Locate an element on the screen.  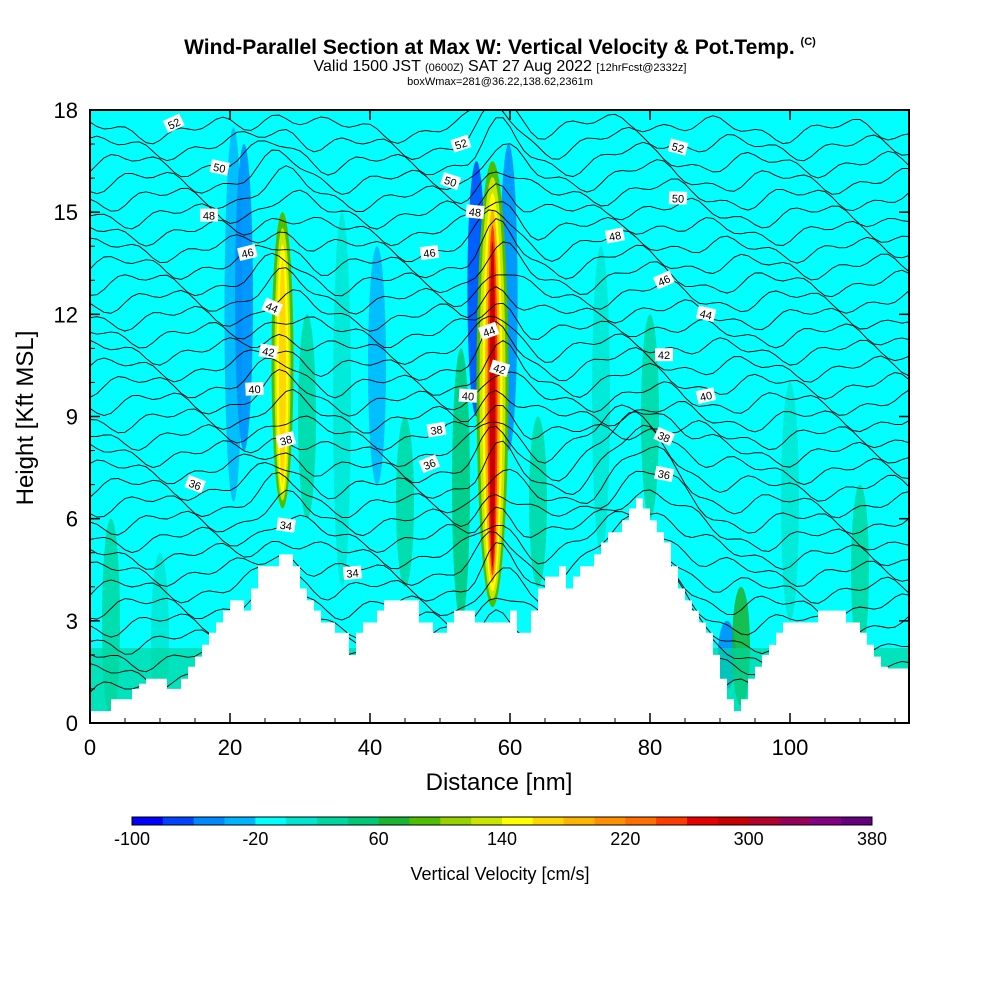
x-axis-label: Distance [nm] is located at coordinates (499, 782).